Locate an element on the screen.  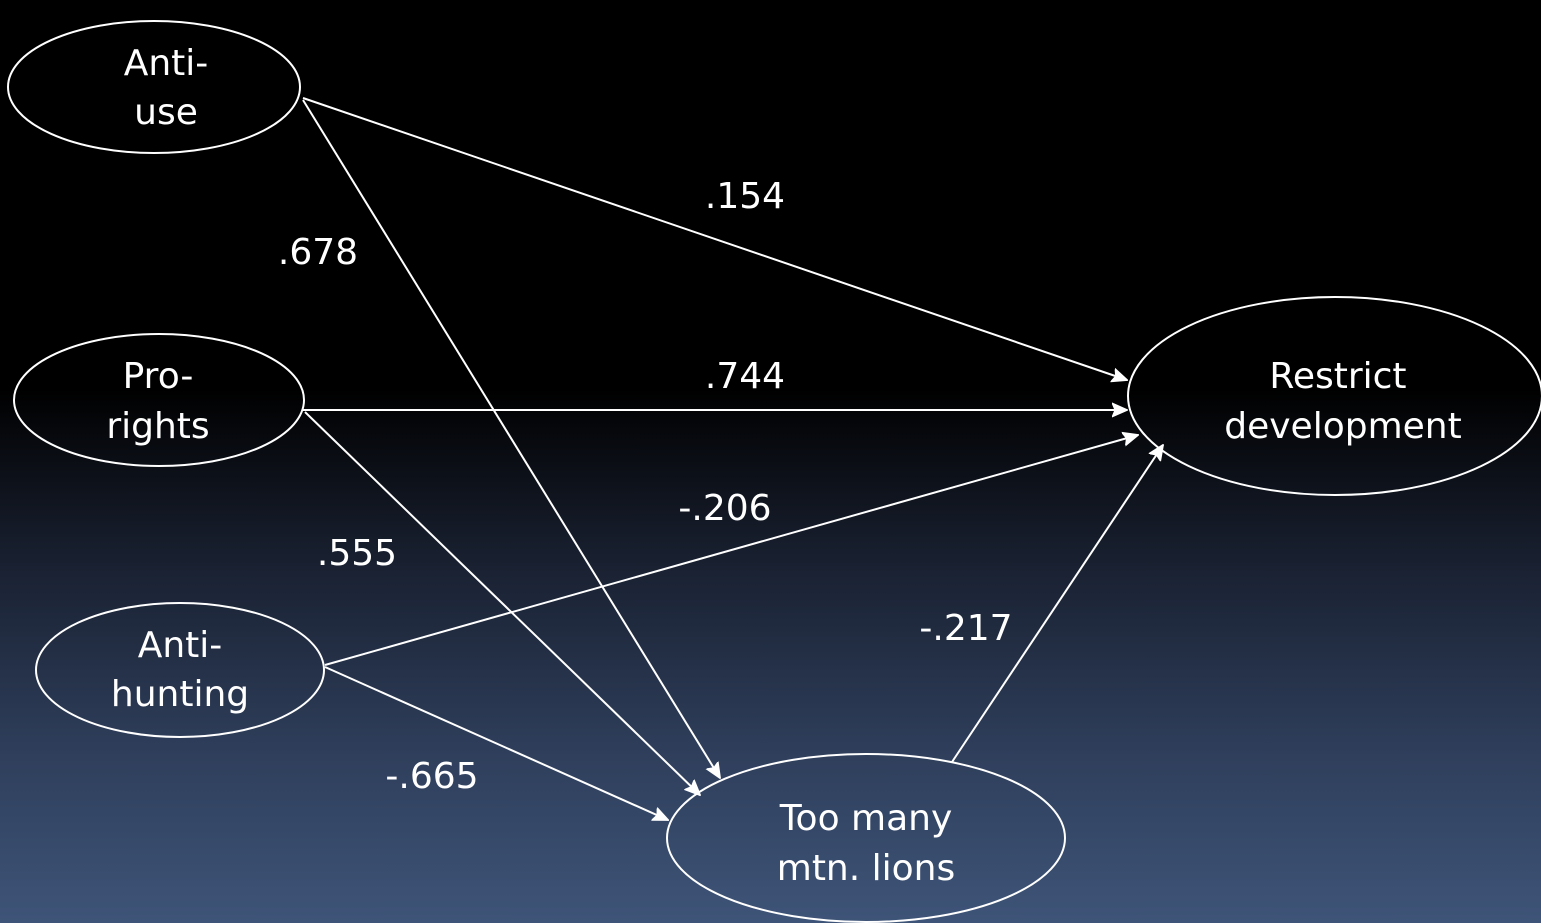
edge-anti-hunting-to-restrict is located at coordinates (731, 550).